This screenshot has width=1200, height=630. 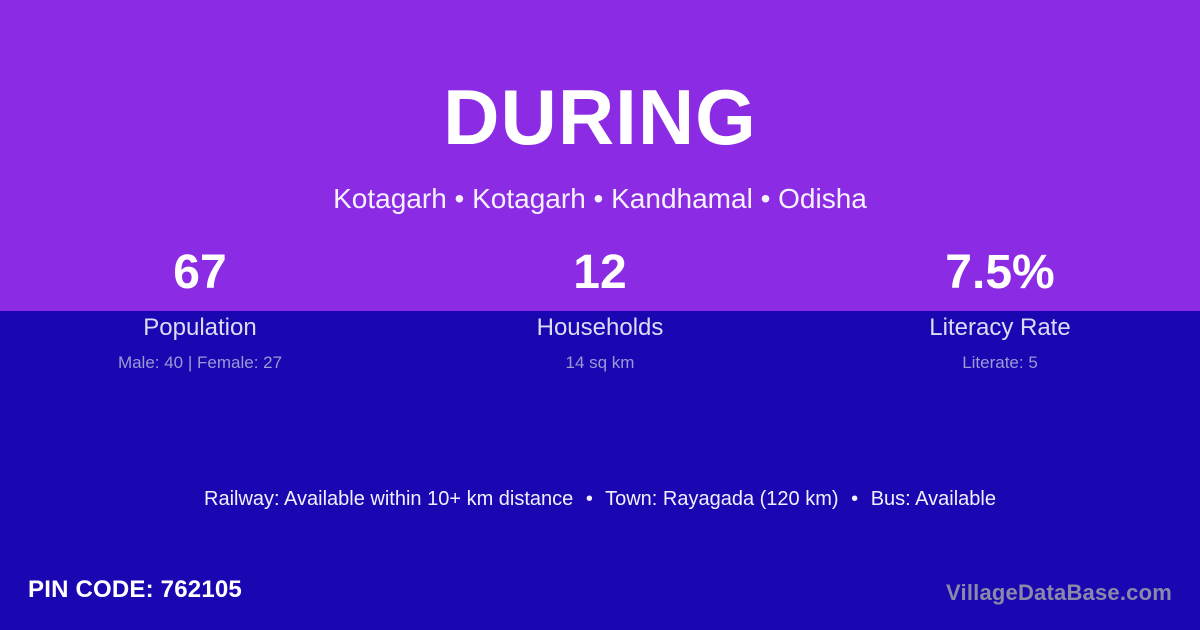 What do you see at coordinates (1059, 592) in the screenshot?
I see `site-brand: VillageDataBase.com` at bounding box center [1059, 592].